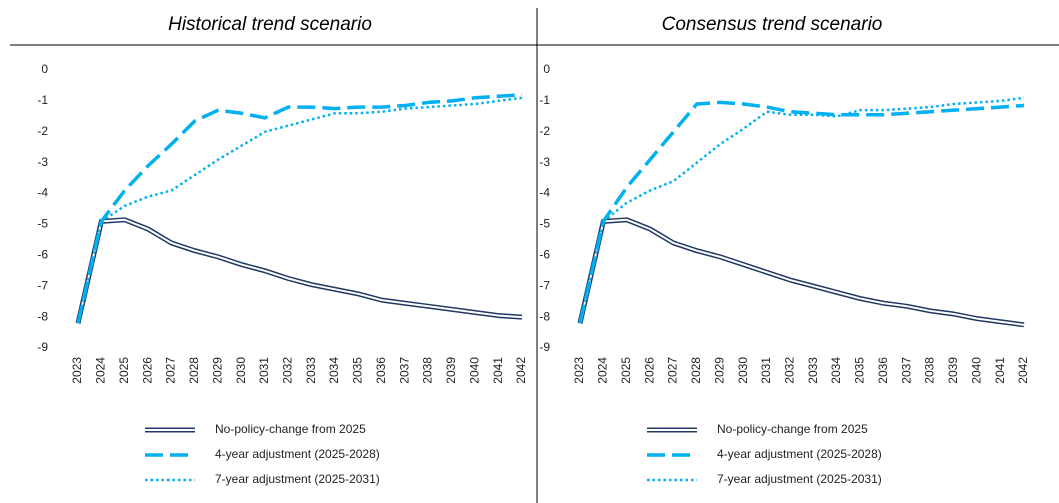  What do you see at coordinates (270, 24) in the screenshot?
I see `chart-title: Historical trend scenario` at bounding box center [270, 24].